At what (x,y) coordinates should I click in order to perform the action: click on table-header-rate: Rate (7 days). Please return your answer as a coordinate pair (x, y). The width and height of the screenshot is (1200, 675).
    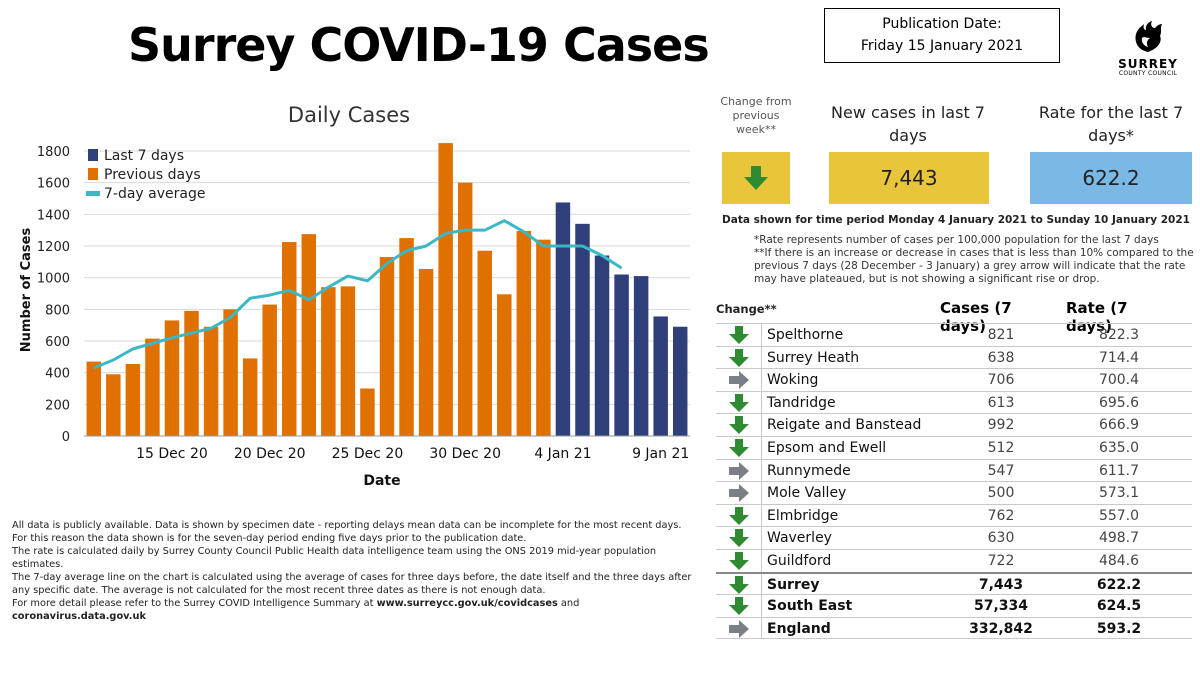
    Looking at the image, I should click on (1097, 317).